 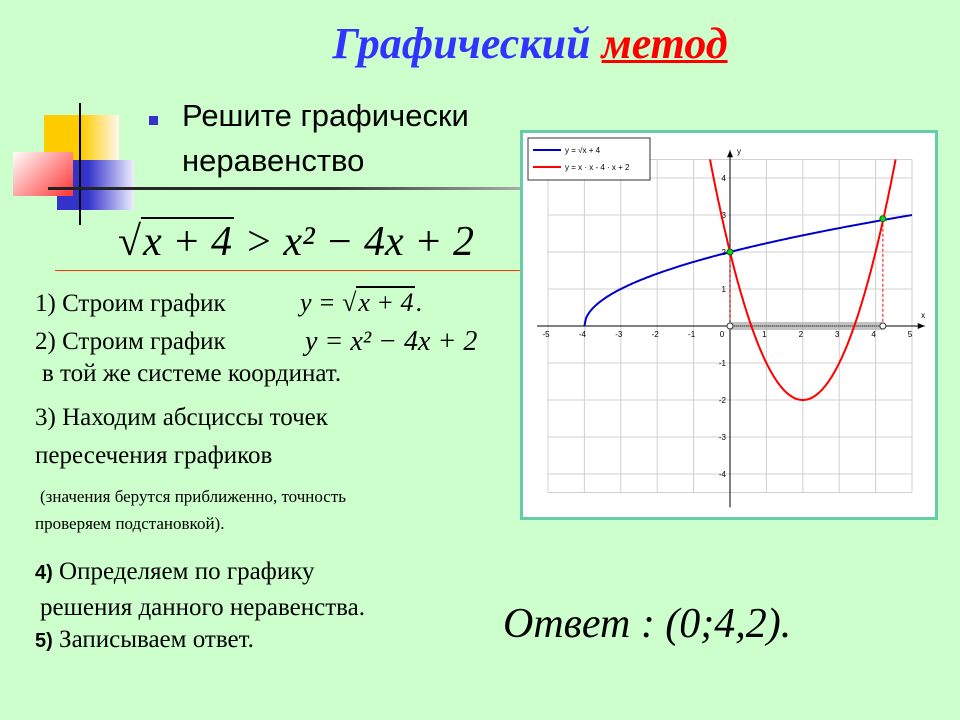 What do you see at coordinates (546, 334) in the screenshot?
I see `x-tick-label: -5` at bounding box center [546, 334].